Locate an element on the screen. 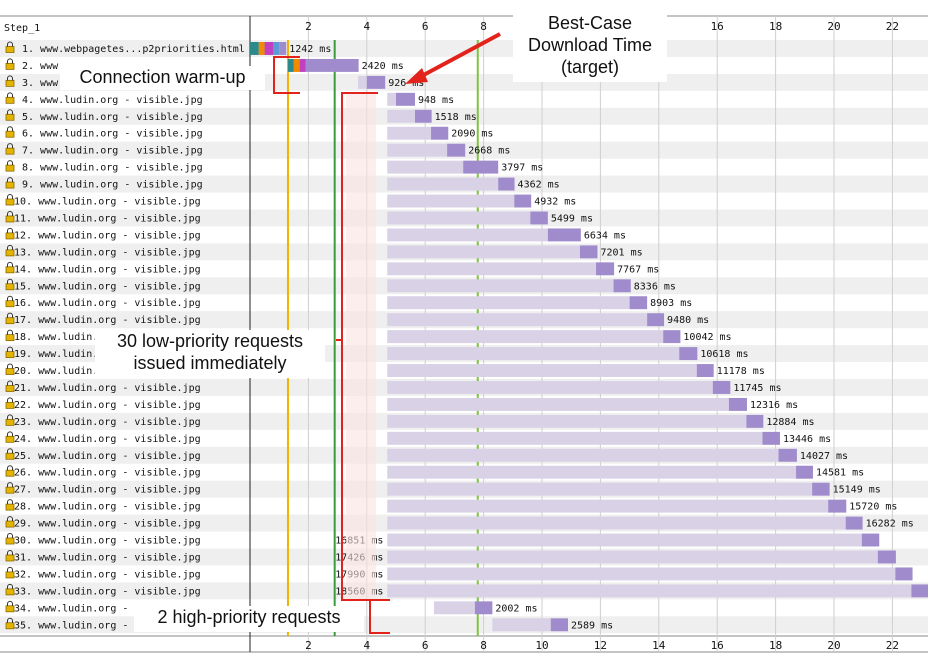 This screenshot has height=658, width=930. tick-label-bottom: 18 is located at coordinates (775, 645).